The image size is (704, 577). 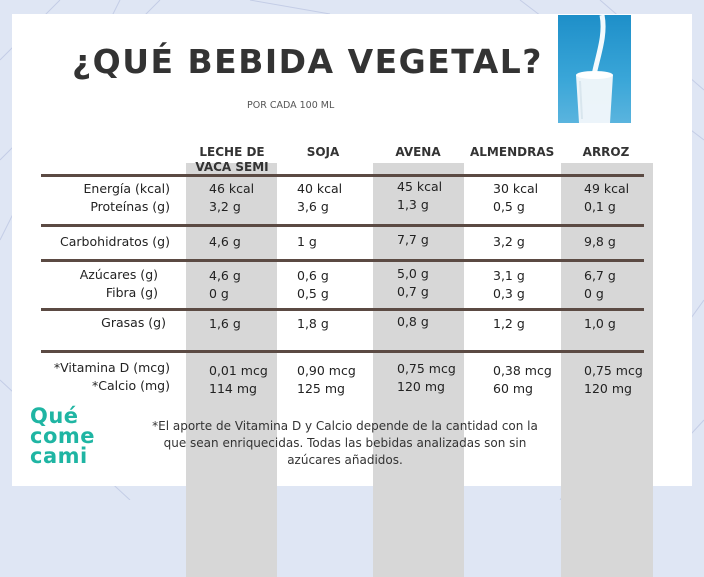 What do you see at coordinates (54, 416) in the screenshot?
I see `logo-line: Qué` at bounding box center [54, 416].